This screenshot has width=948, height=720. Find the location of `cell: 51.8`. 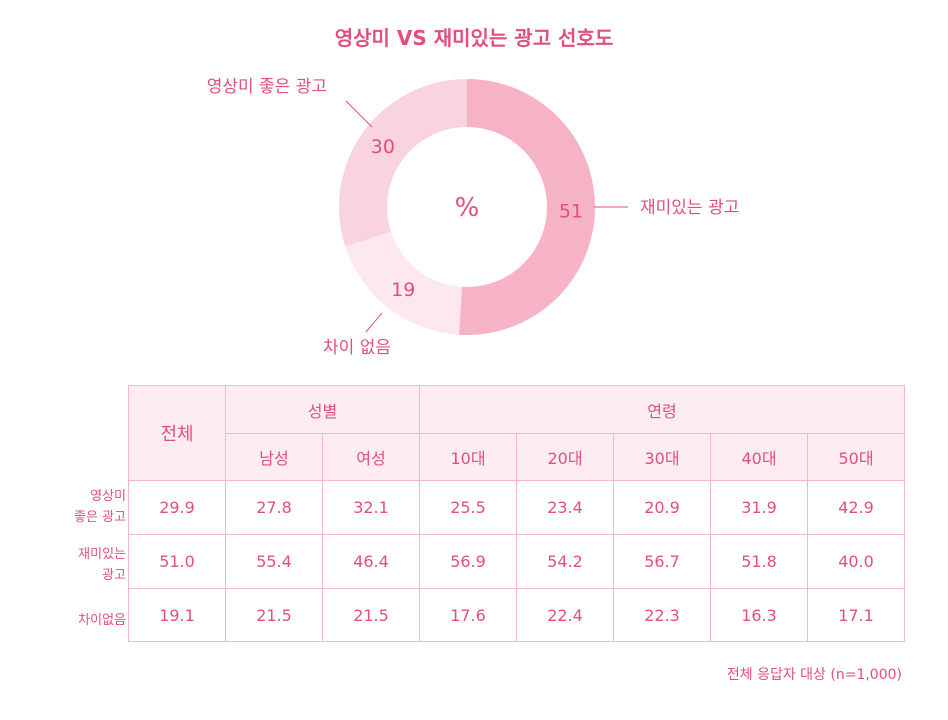

cell: 51.8 is located at coordinates (759, 561).